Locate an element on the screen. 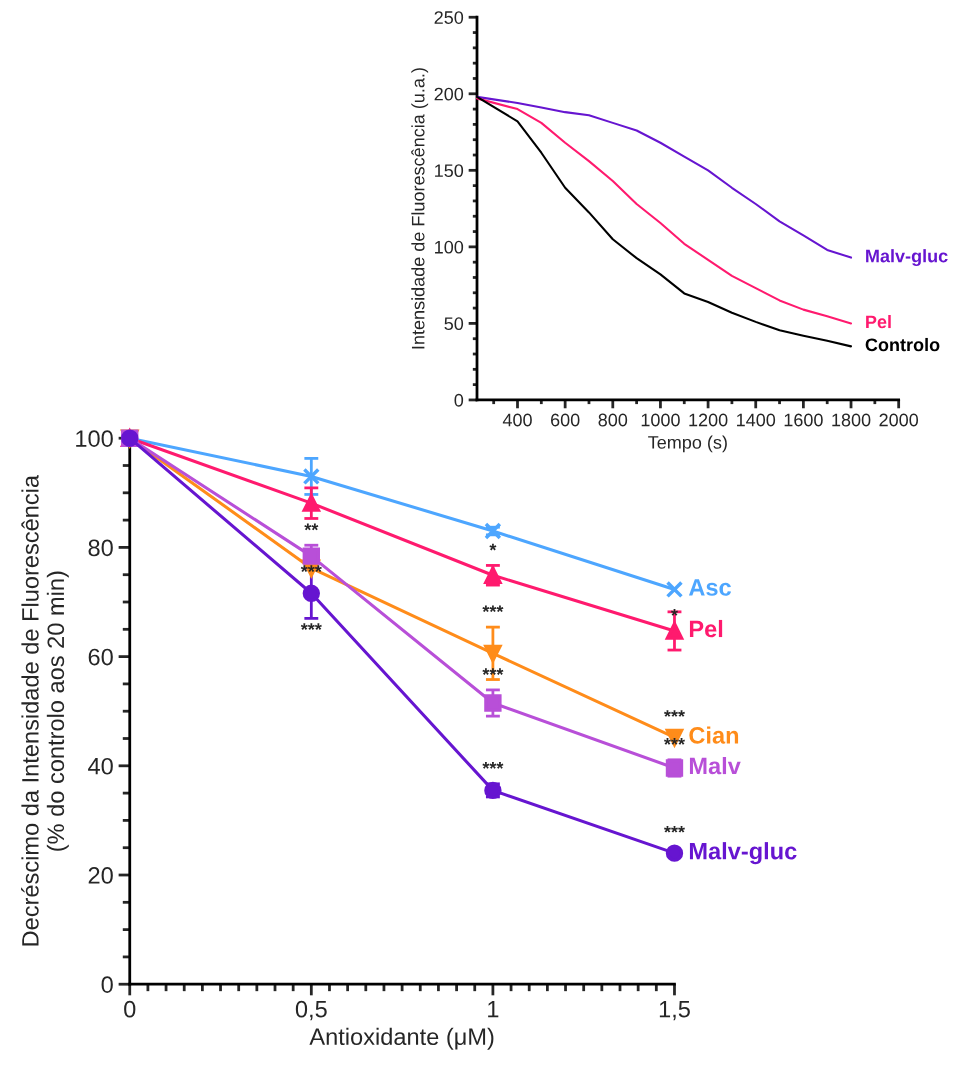 The image size is (954, 1078). x-tick-label: 600 is located at coordinates (565, 420).